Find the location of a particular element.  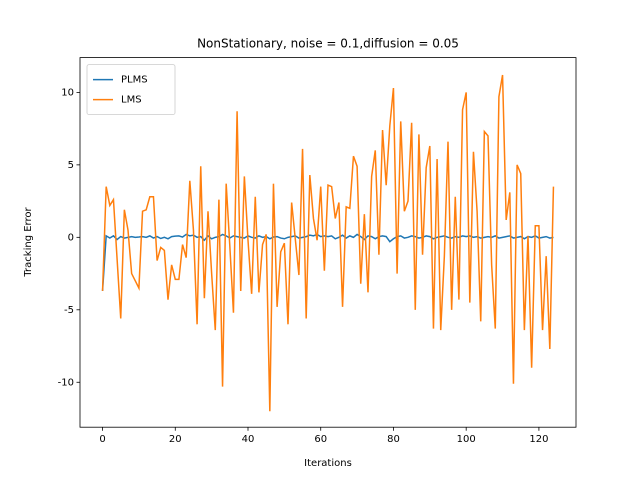

x-tick-label: 100 is located at coordinates (466, 439).